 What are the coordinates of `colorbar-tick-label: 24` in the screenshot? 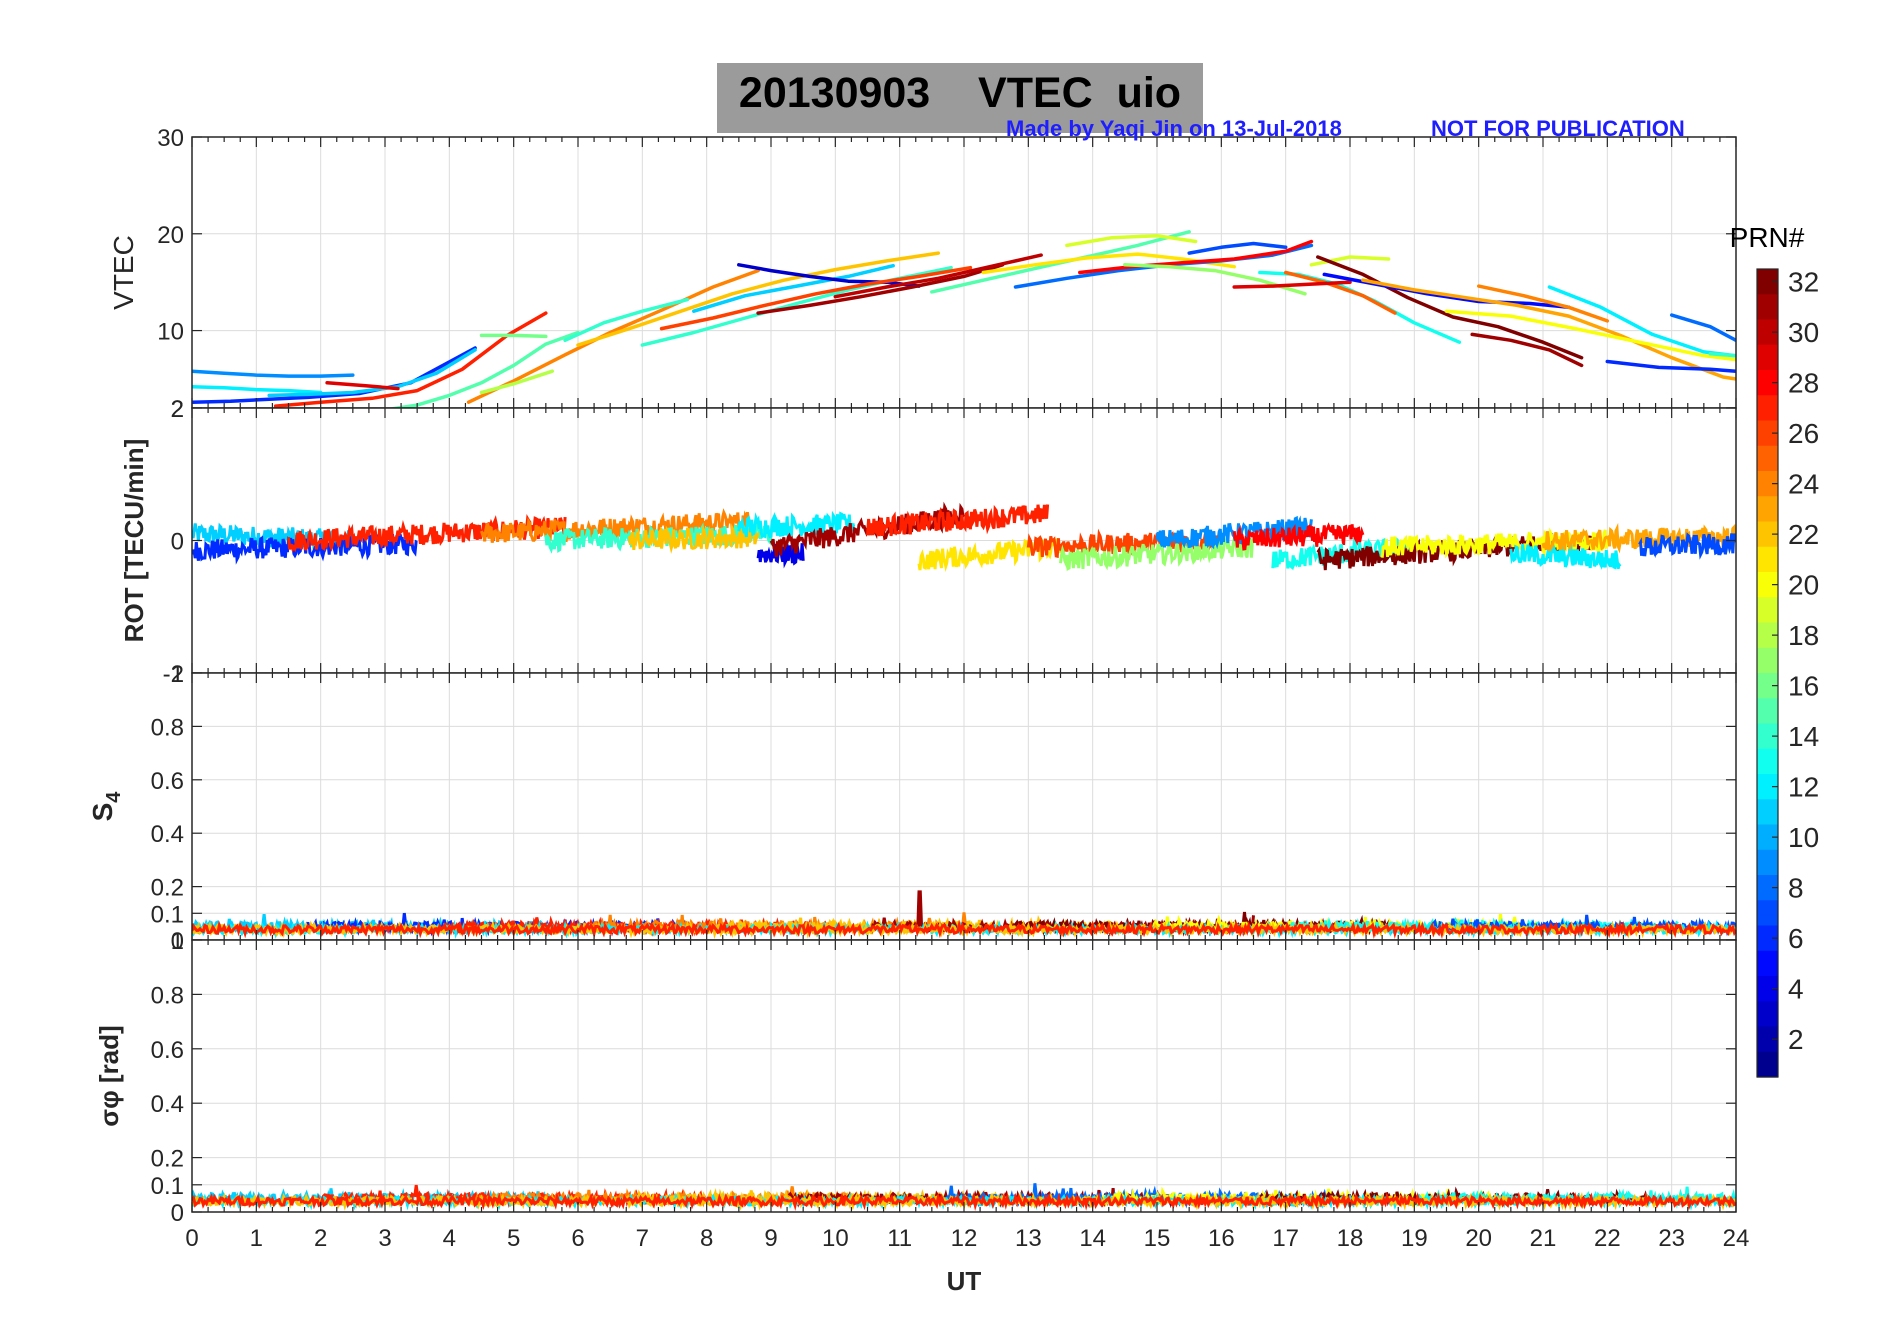 It's located at (1803, 484).